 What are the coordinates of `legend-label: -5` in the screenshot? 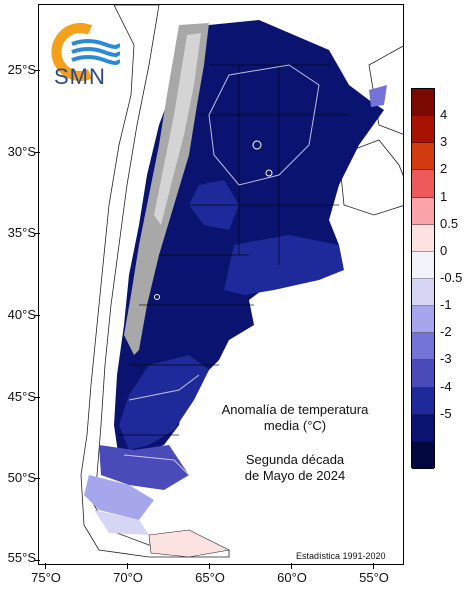 It's located at (446, 413).